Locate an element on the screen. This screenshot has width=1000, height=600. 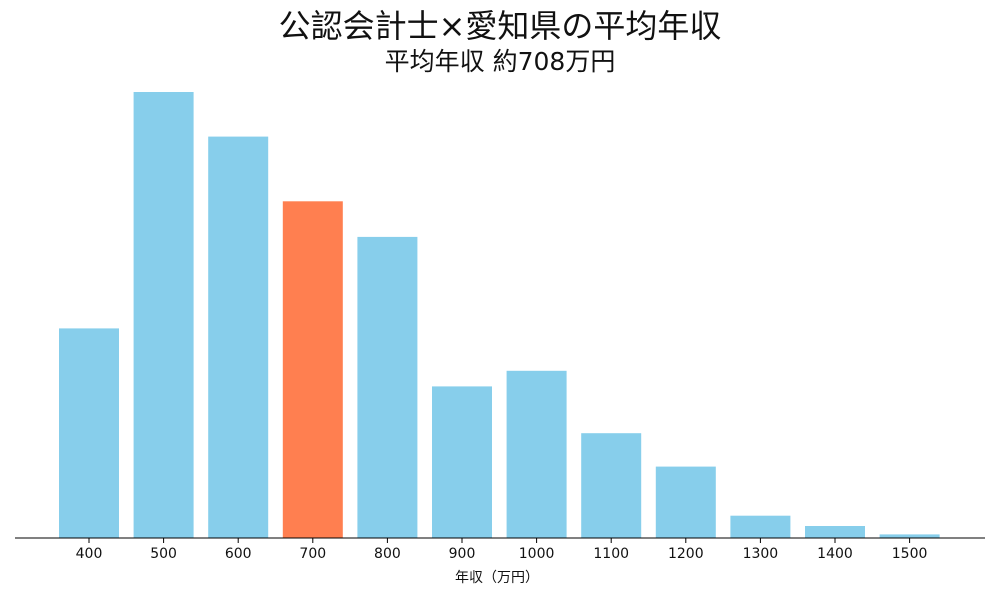
x-tick-label-1400: 1400 is located at coordinates (835, 554).